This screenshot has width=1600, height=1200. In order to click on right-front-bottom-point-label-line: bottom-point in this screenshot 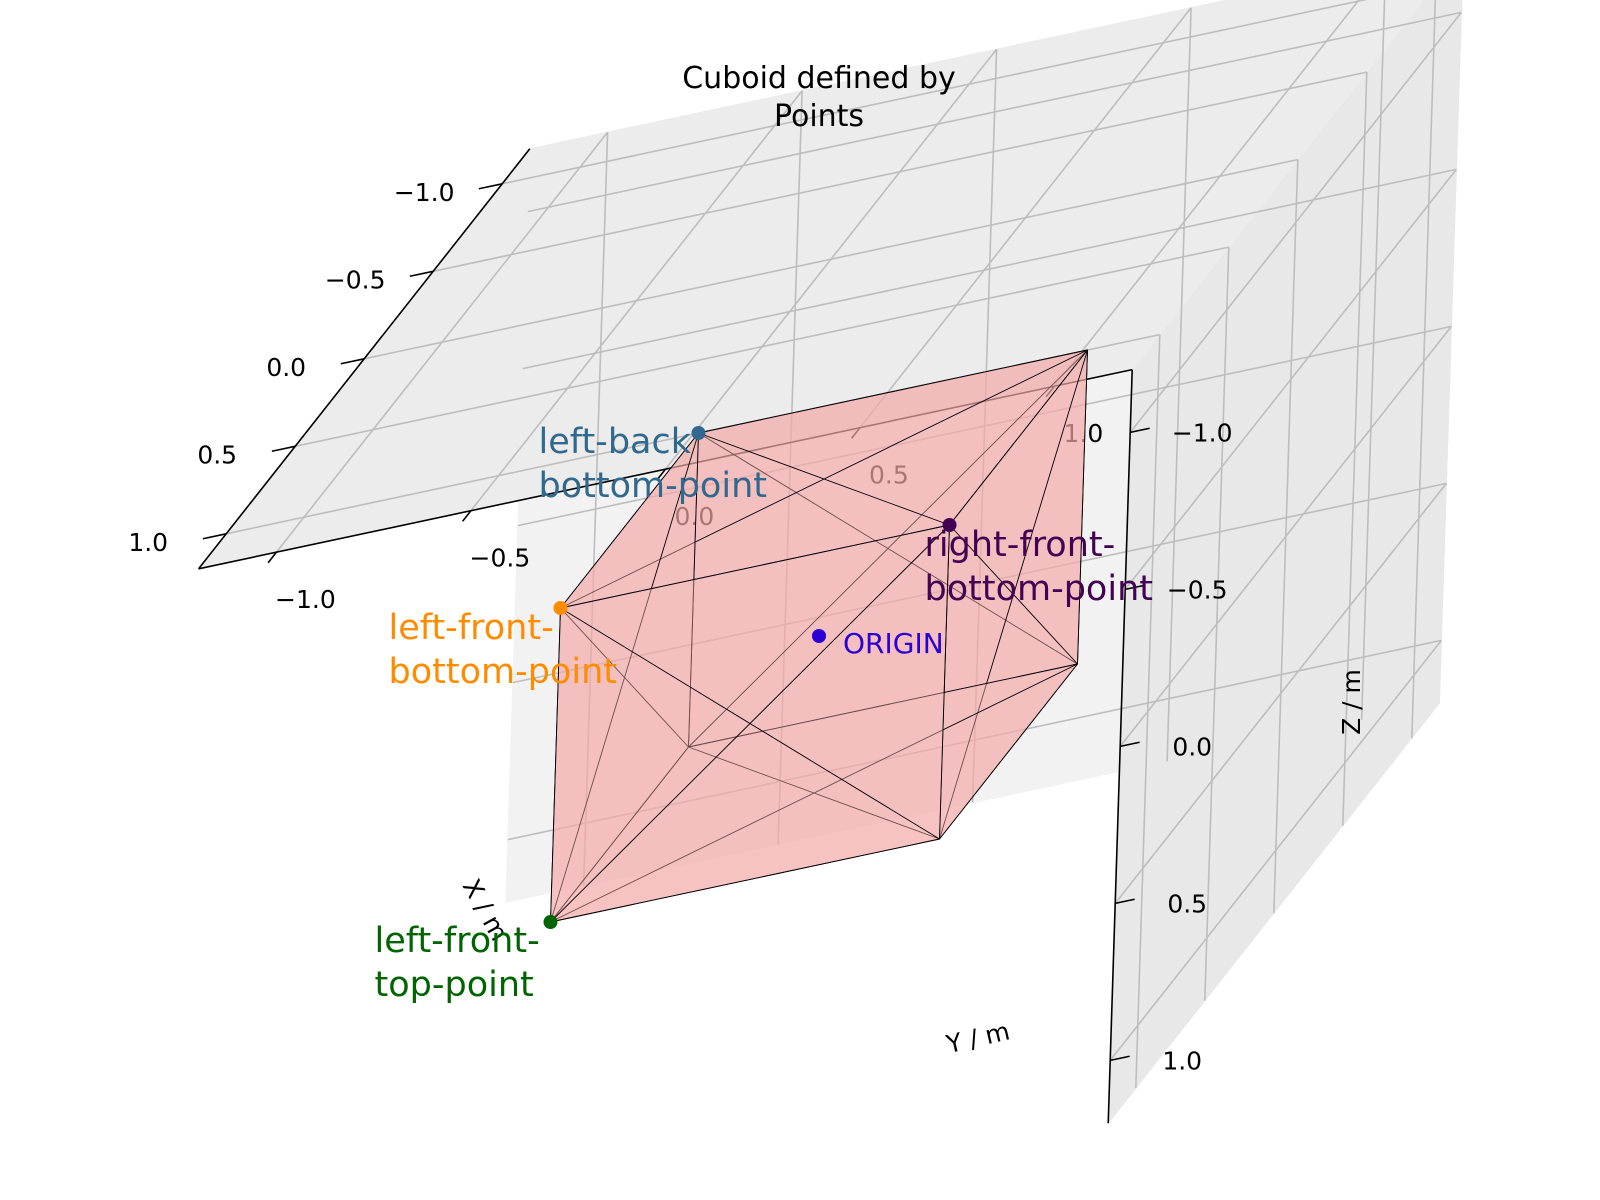, I will do `click(1039, 589)`.